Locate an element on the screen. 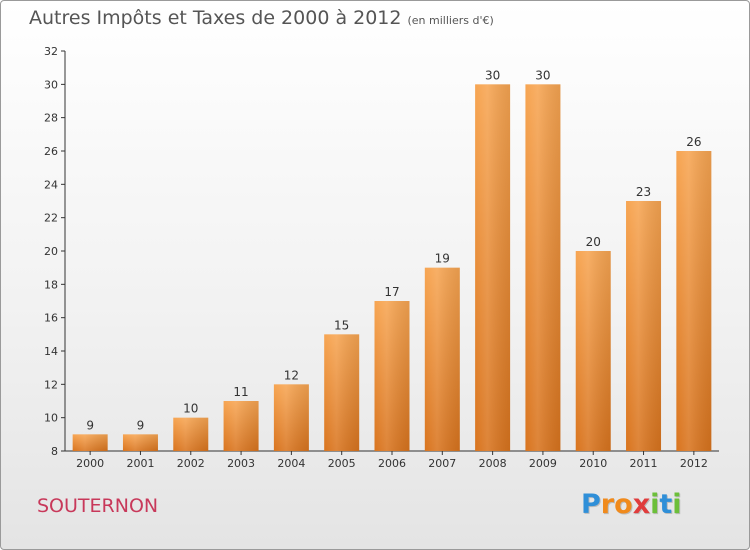 This screenshot has width=750, height=550. y-tick-label: 16 is located at coordinates (51, 318).